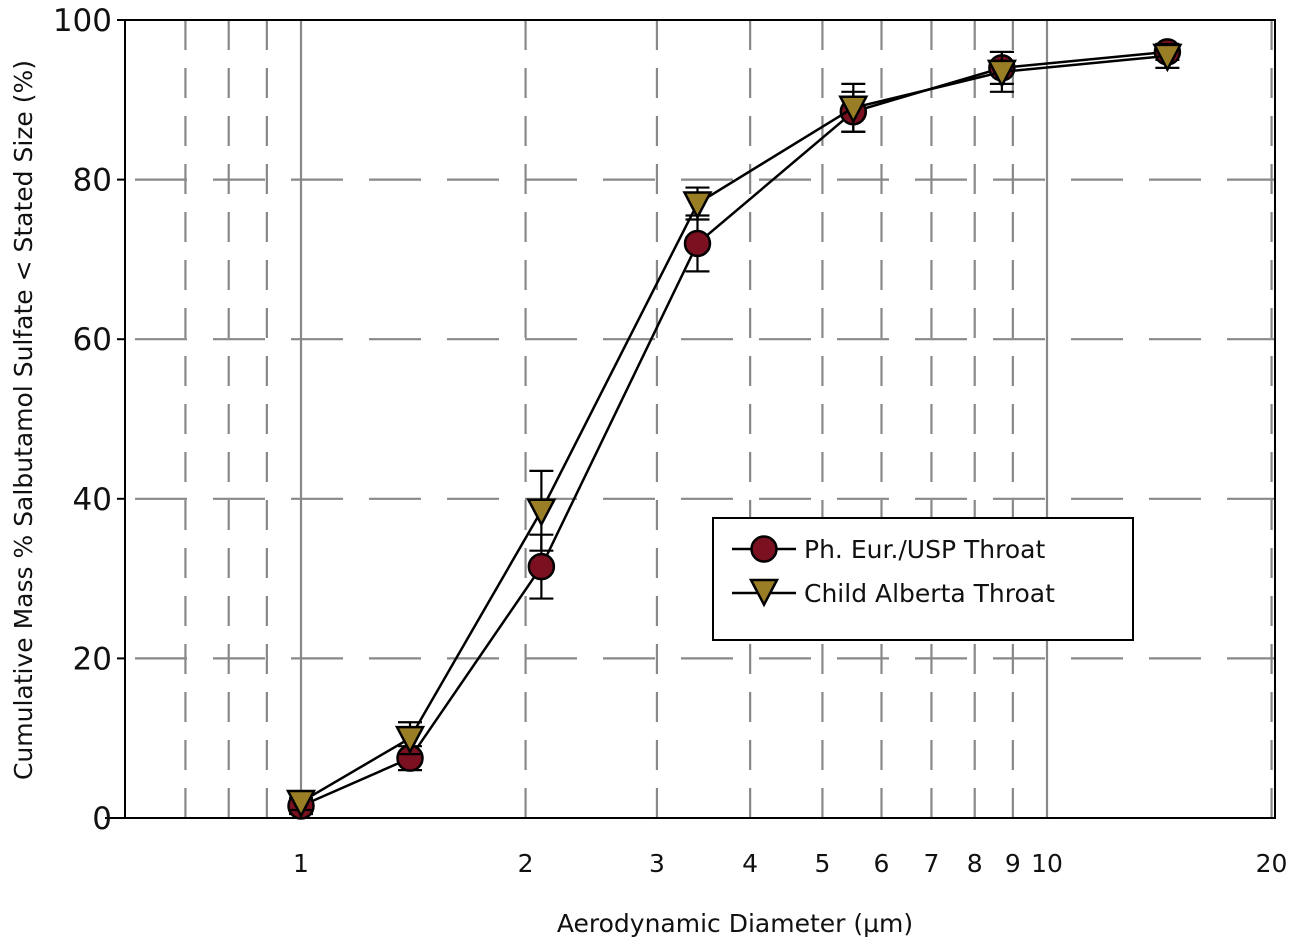 Image resolution: width=1300 pixels, height=944 pixels. Describe the element at coordinates (790, 863) in the screenshot. I see `x-axis-tick-labels: 1 2 3 4 5 6 7 8 9 10 20` at that location.